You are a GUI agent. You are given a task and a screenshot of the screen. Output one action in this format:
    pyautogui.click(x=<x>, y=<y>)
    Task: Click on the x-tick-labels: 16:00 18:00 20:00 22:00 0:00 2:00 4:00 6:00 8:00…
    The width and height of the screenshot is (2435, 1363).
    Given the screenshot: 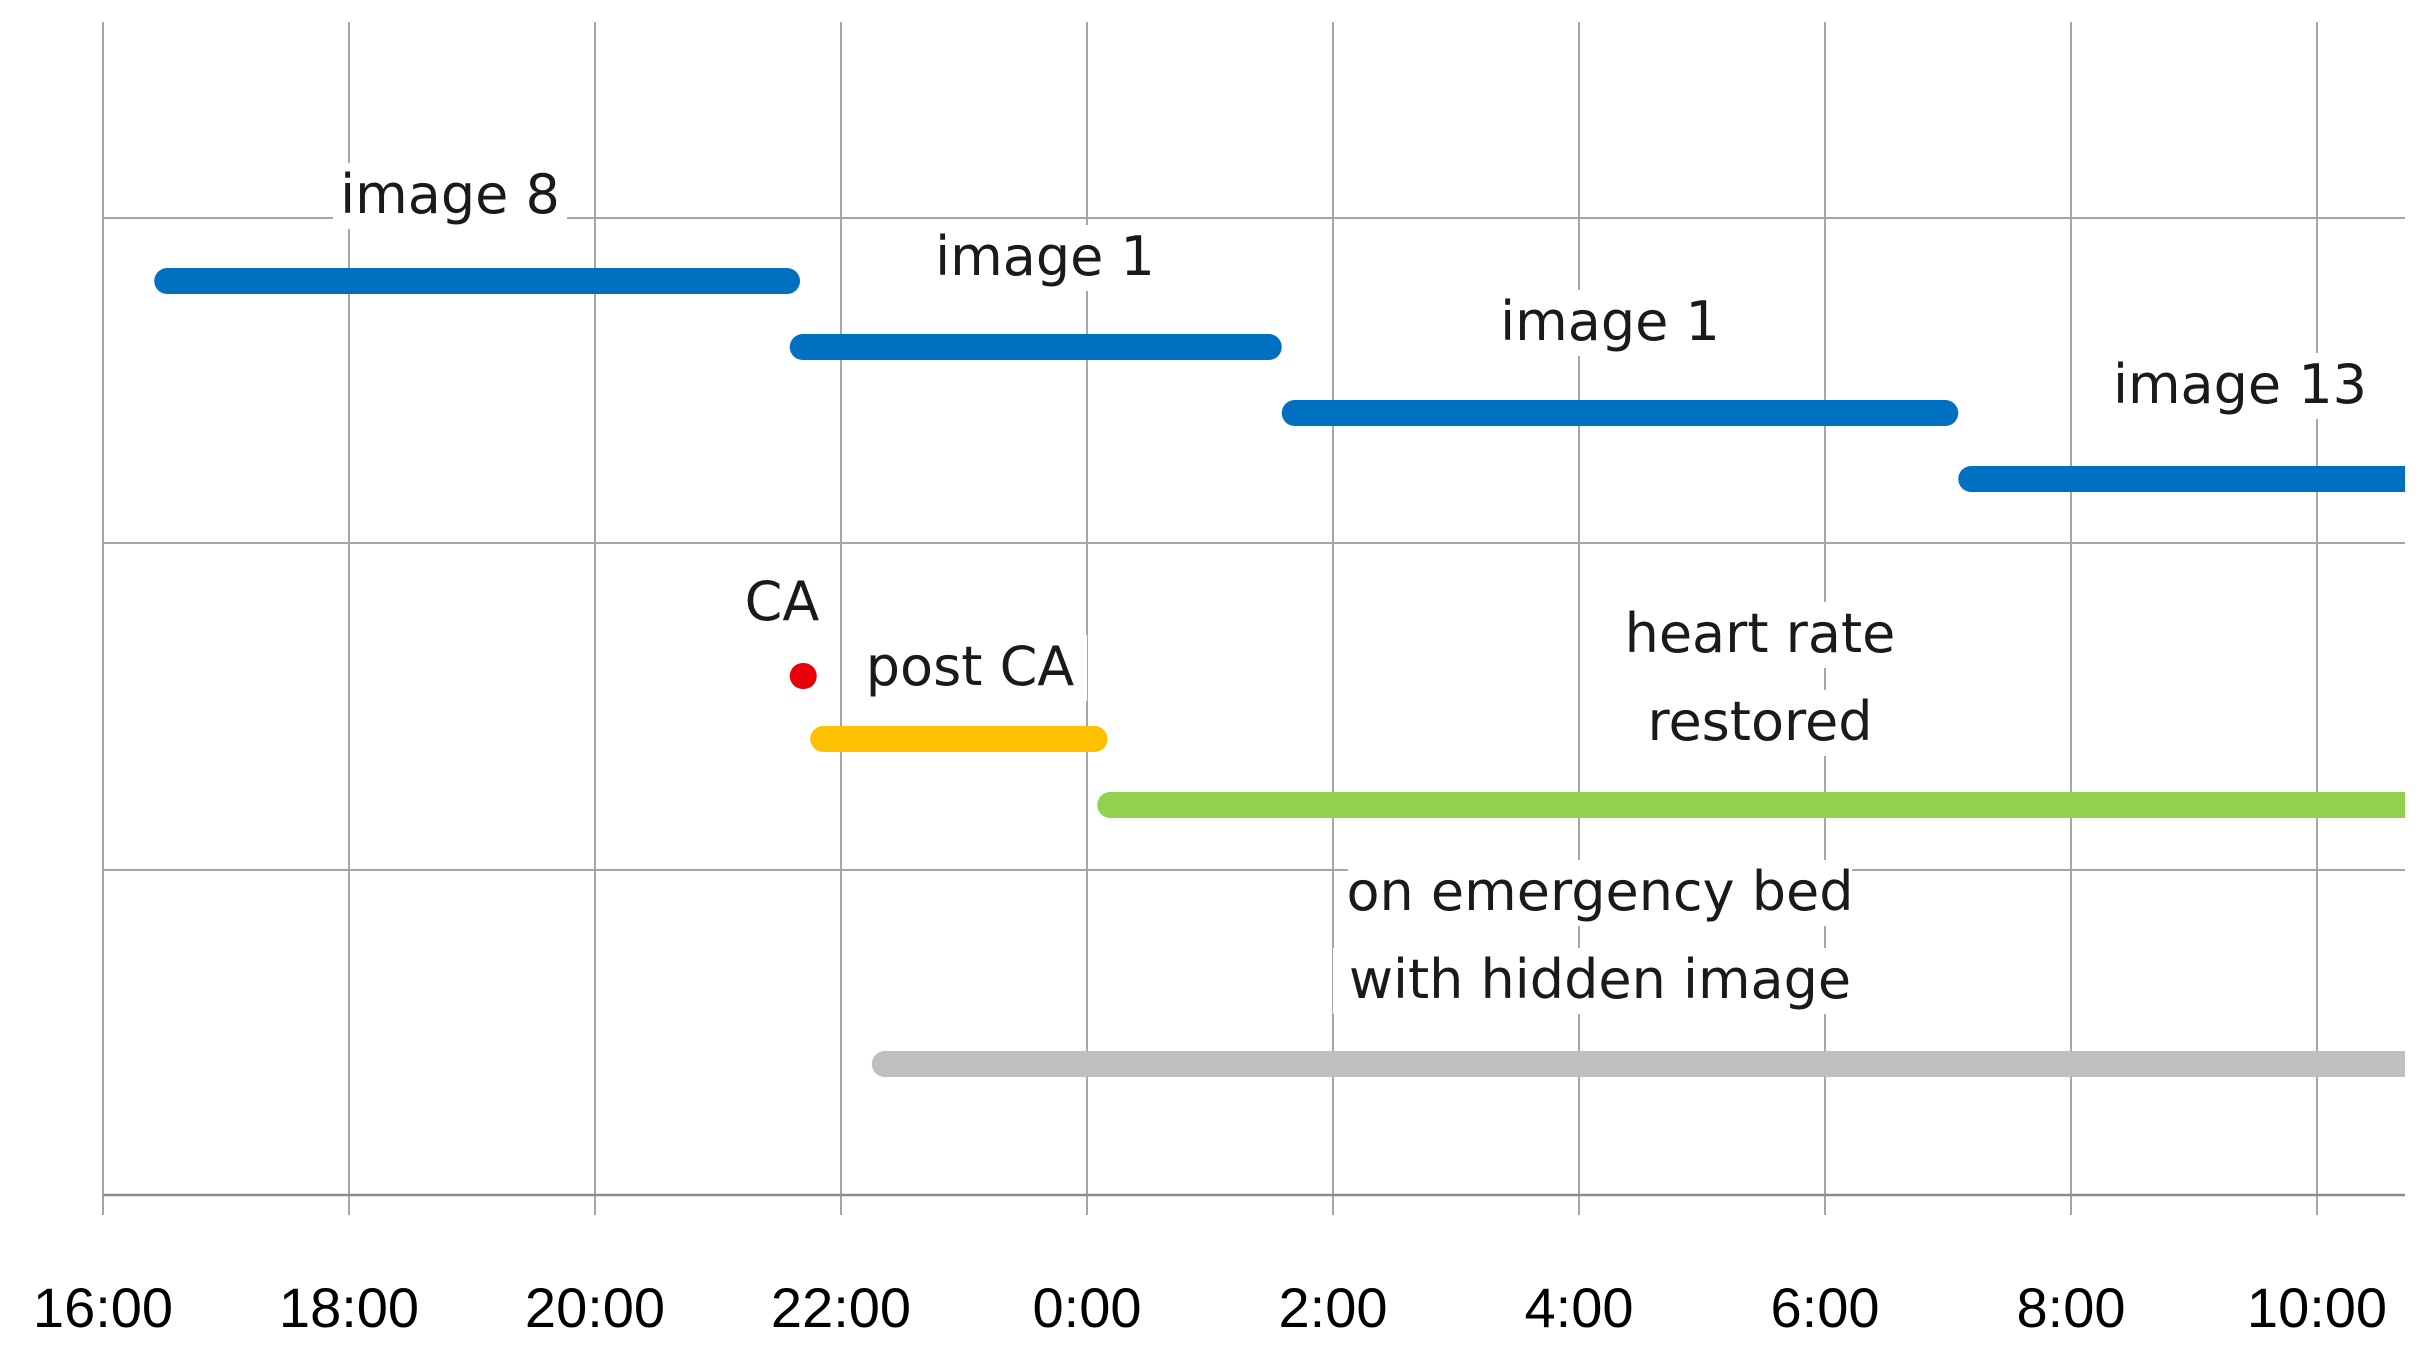 What is the action you would take?
    pyautogui.click(x=1210, y=1307)
    